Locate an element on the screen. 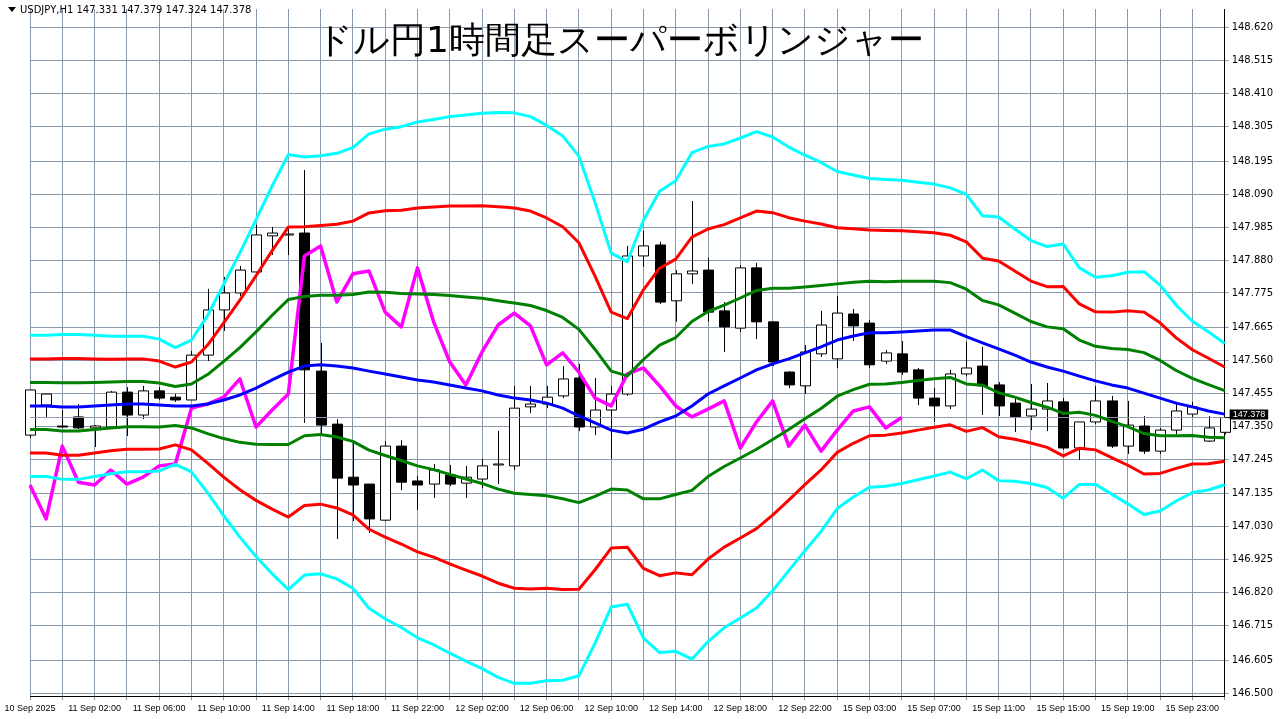 The height and width of the screenshot is (719, 1280). x-tick-label: 15 Sep 03:00 is located at coordinates (869, 708).